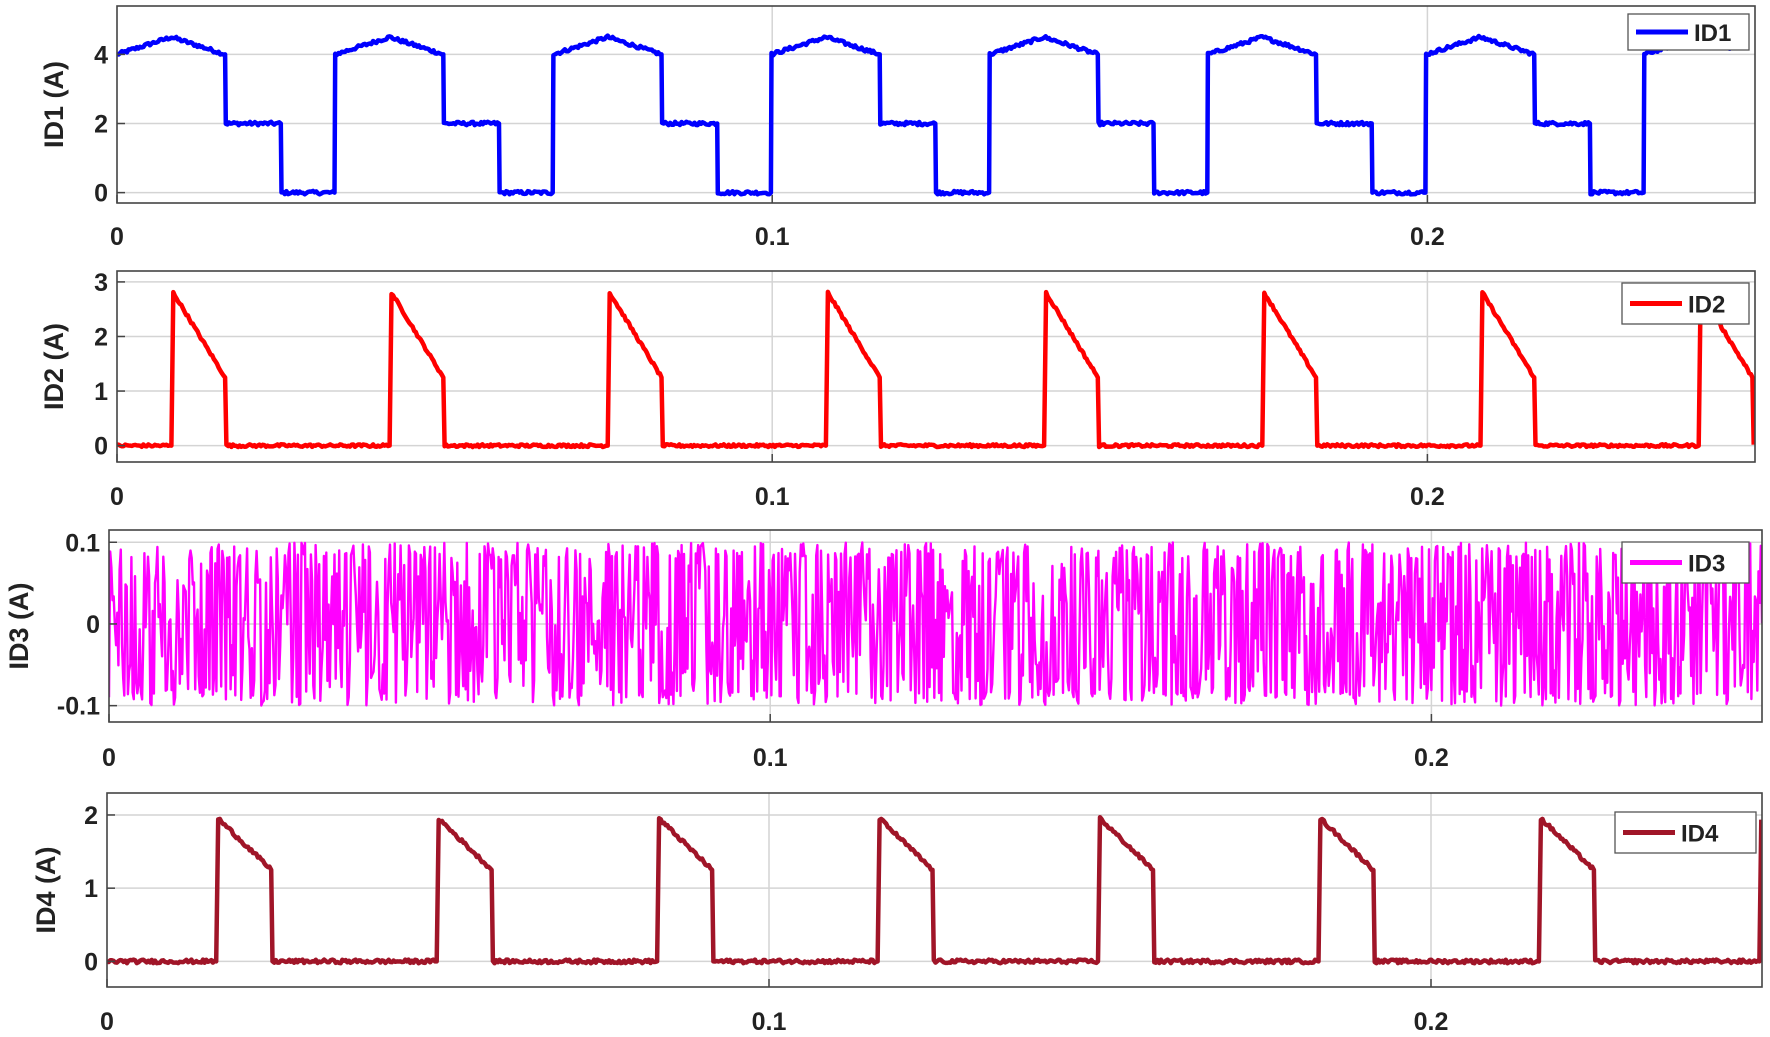  I want to click on legend-label: ID3, so click(1706, 564).